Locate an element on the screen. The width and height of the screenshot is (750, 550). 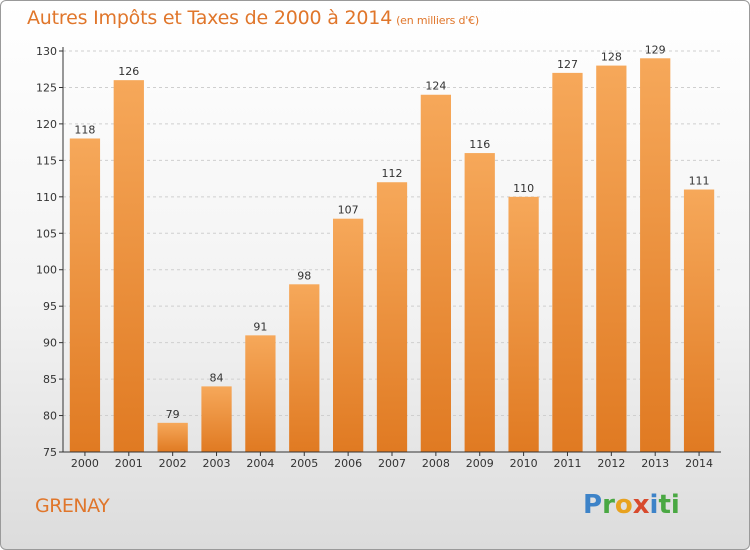
y-tick-label: 110 is located at coordinates (46, 197).